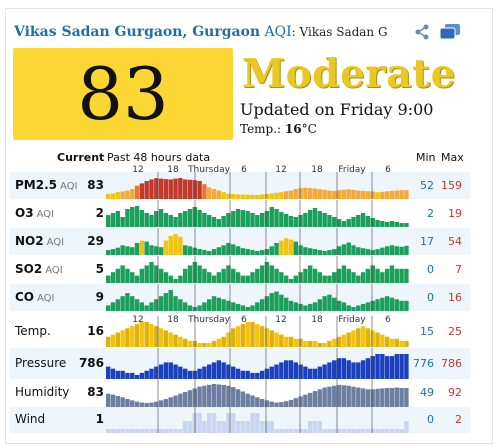 The image size is (498, 448). Describe the element at coordinates (25, 296) in the screenshot. I see `row-label-text: CO` at that location.